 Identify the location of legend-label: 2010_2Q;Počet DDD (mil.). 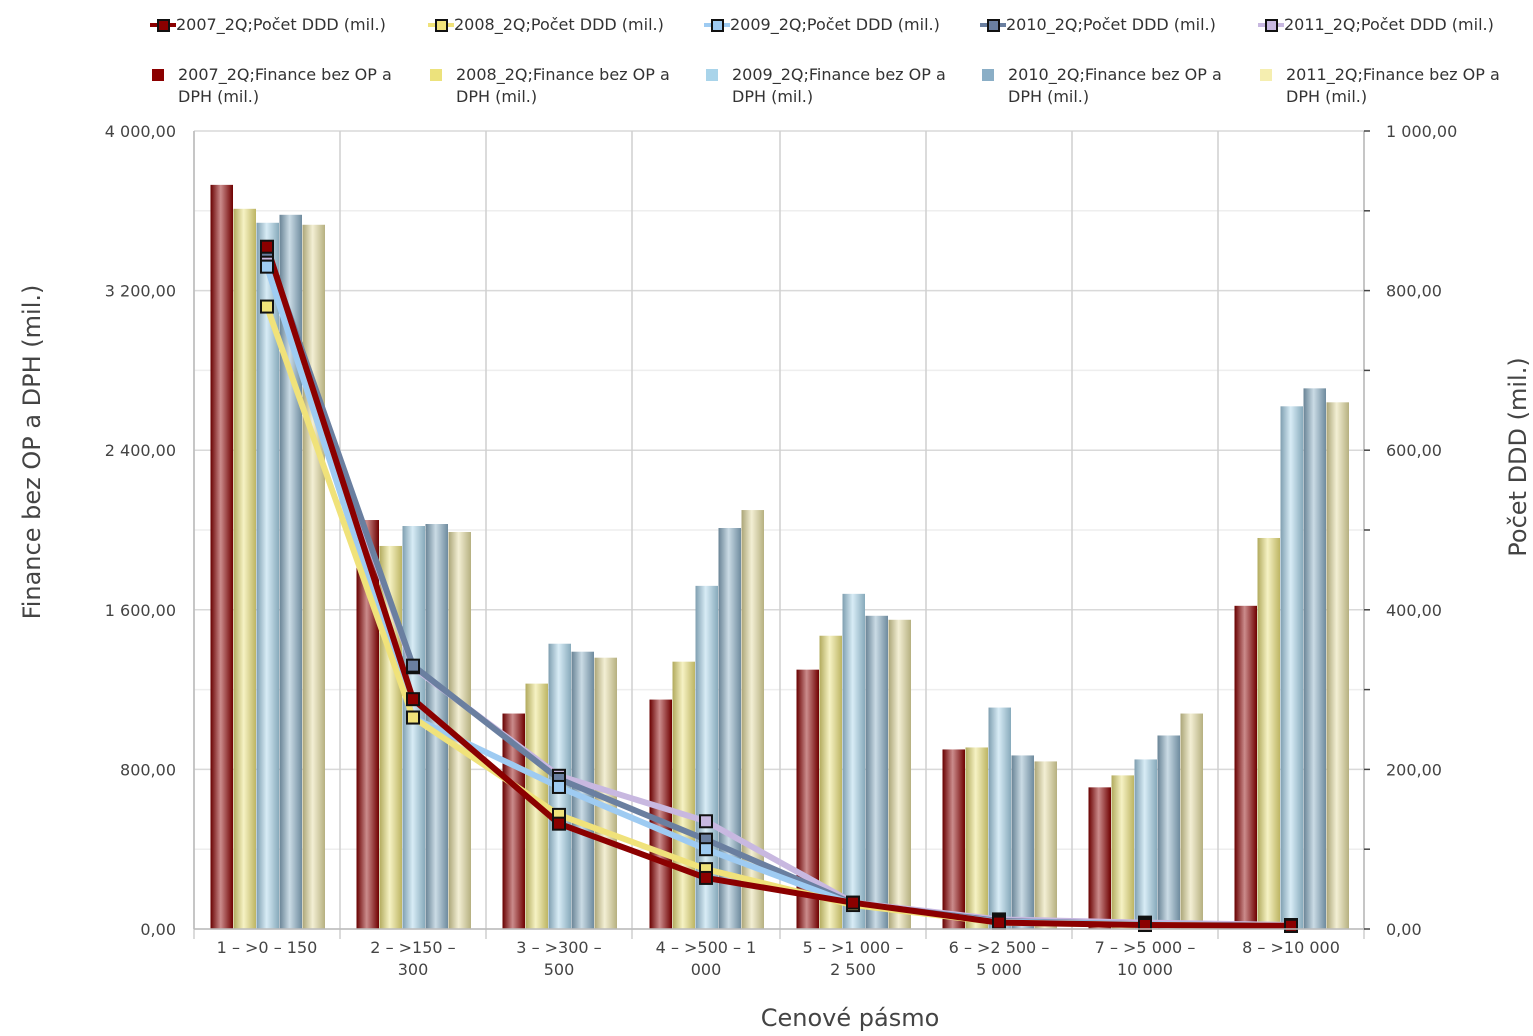
(1111, 24).